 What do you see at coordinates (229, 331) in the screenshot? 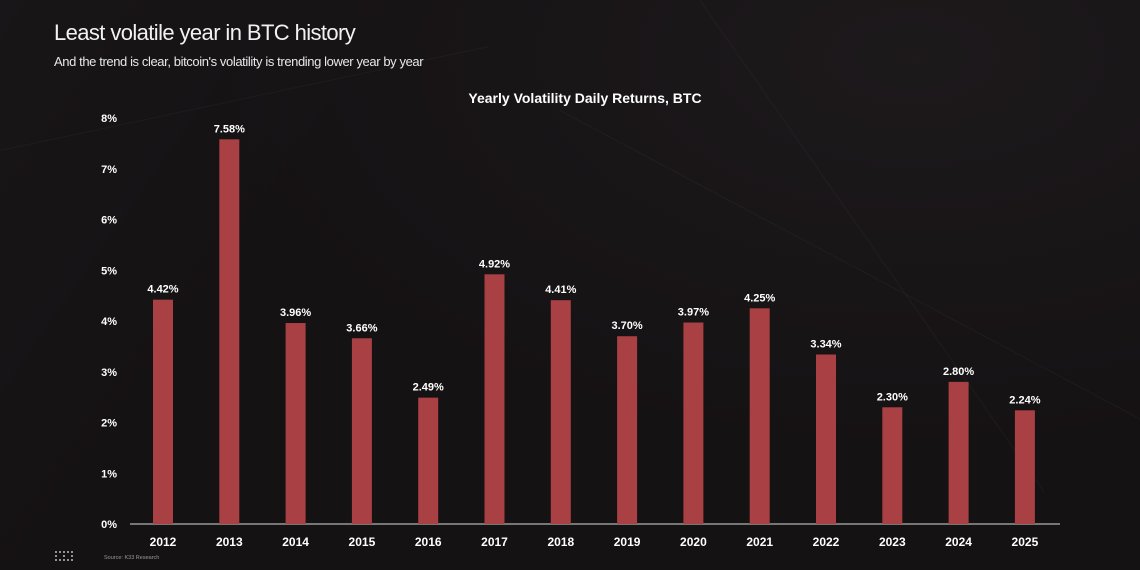
I see `bar-2013` at bounding box center [229, 331].